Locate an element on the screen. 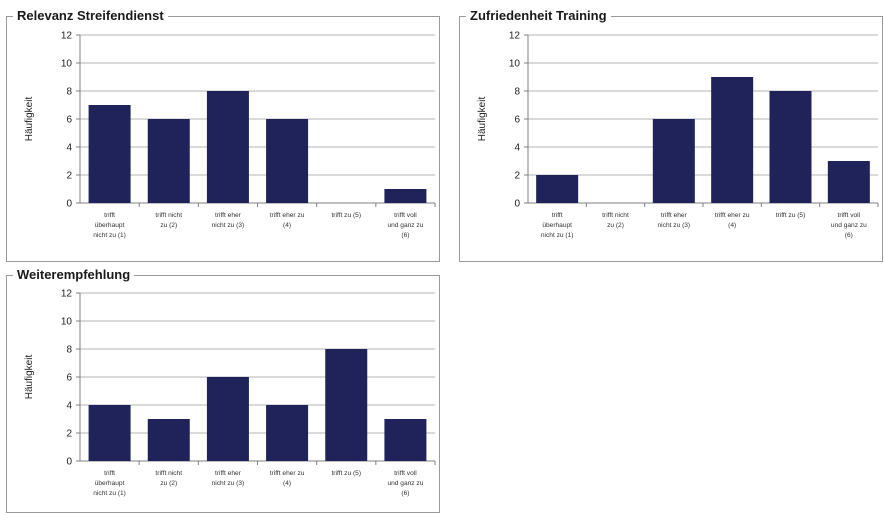 The width and height of the screenshot is (884, 515). x-tick-label-line: trifft voll is located at coordinates (849, 215).